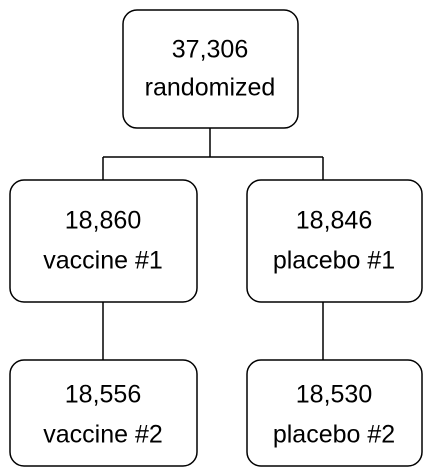 The image size is (430, 473). I want to click on node-label: placebo #2, so click(334, 435).